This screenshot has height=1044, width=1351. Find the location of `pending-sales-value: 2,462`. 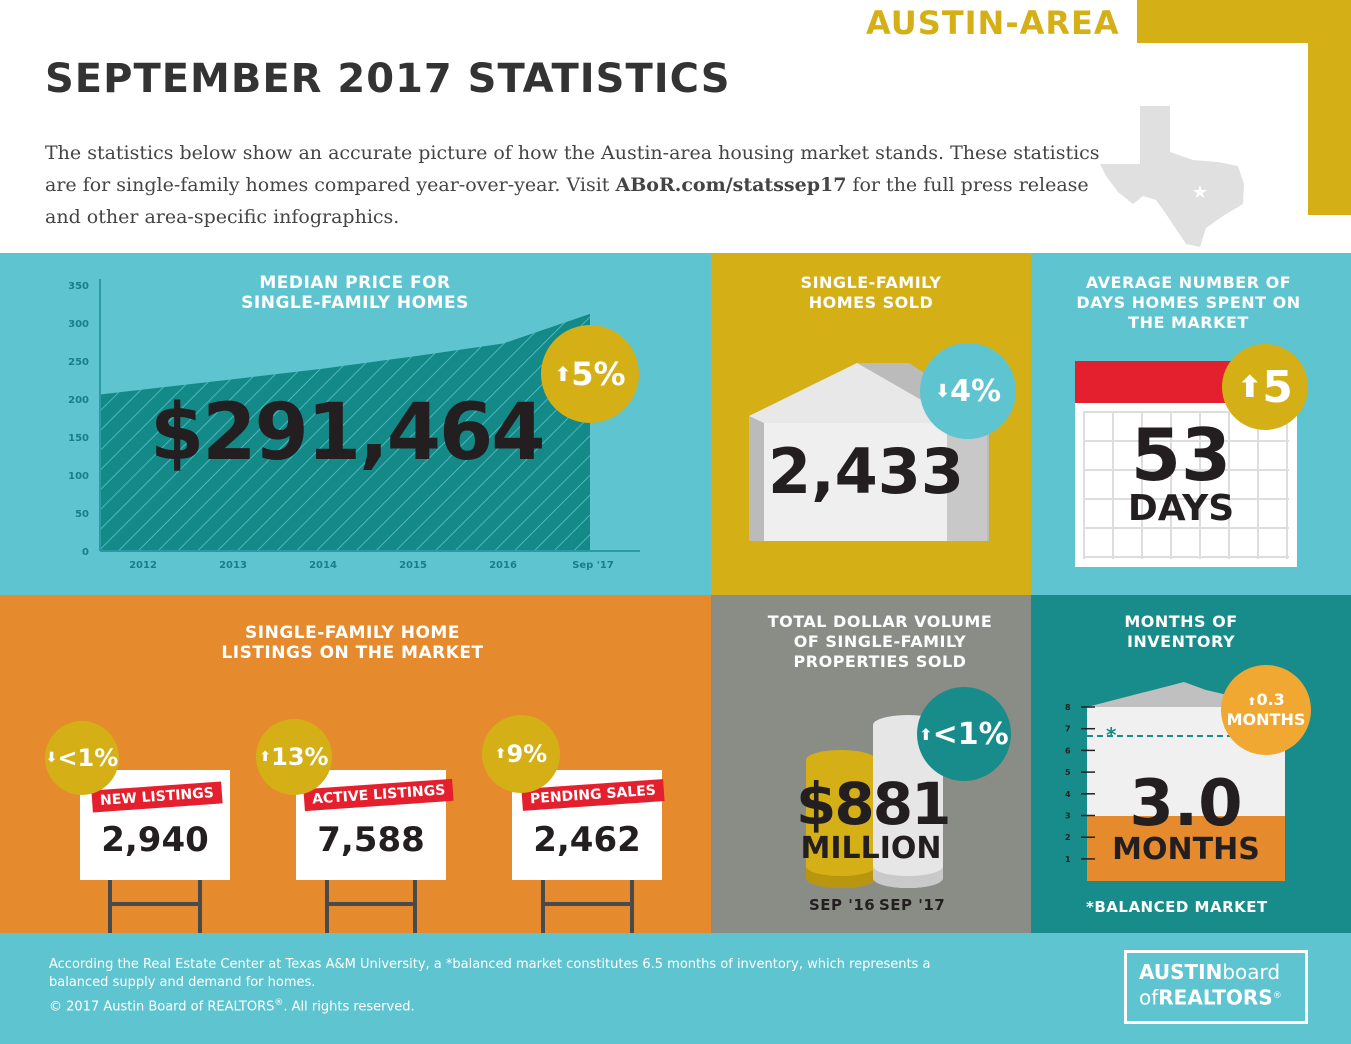

pending-sales-value: 2,462 is located at coordinates (587, 840).